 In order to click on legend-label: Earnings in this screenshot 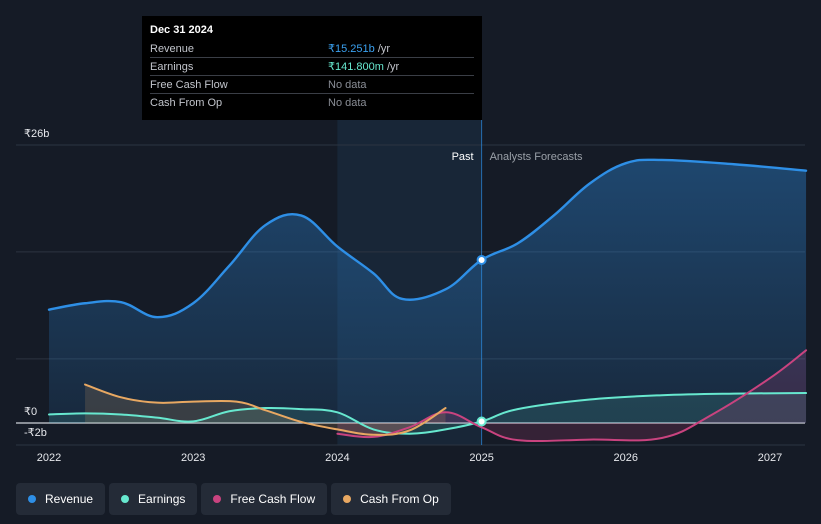, I will do `click(162, 499)`.